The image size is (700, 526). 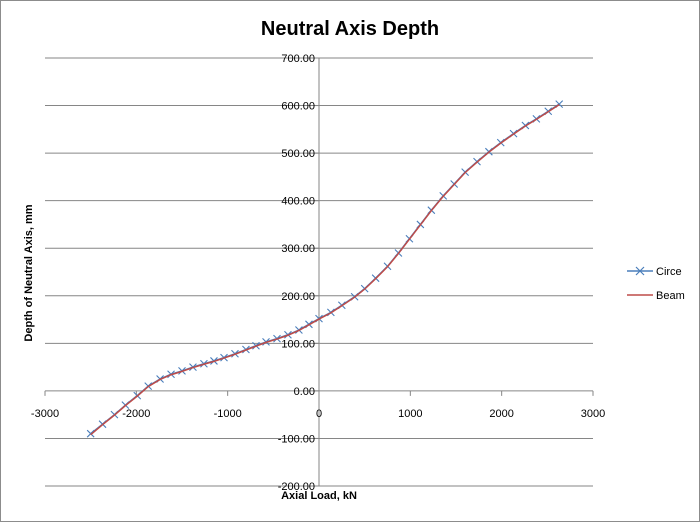 What do you see at coordinates (136, 414) in the screenshot?
I see `x-tick-label: -2000` at bounding box center [136, 414].